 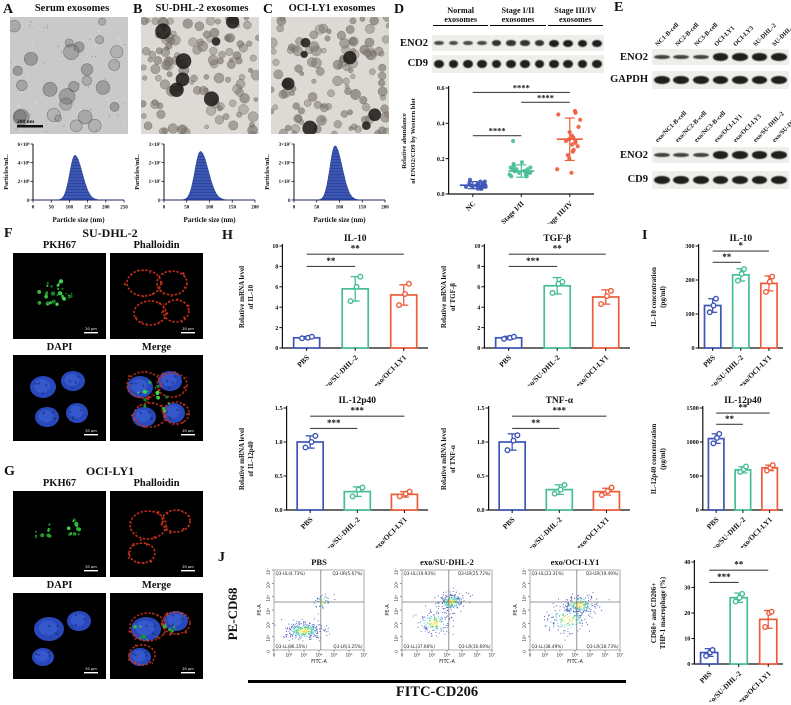 I want to click on panel-a-letter: A, so click(x=8, y=9).